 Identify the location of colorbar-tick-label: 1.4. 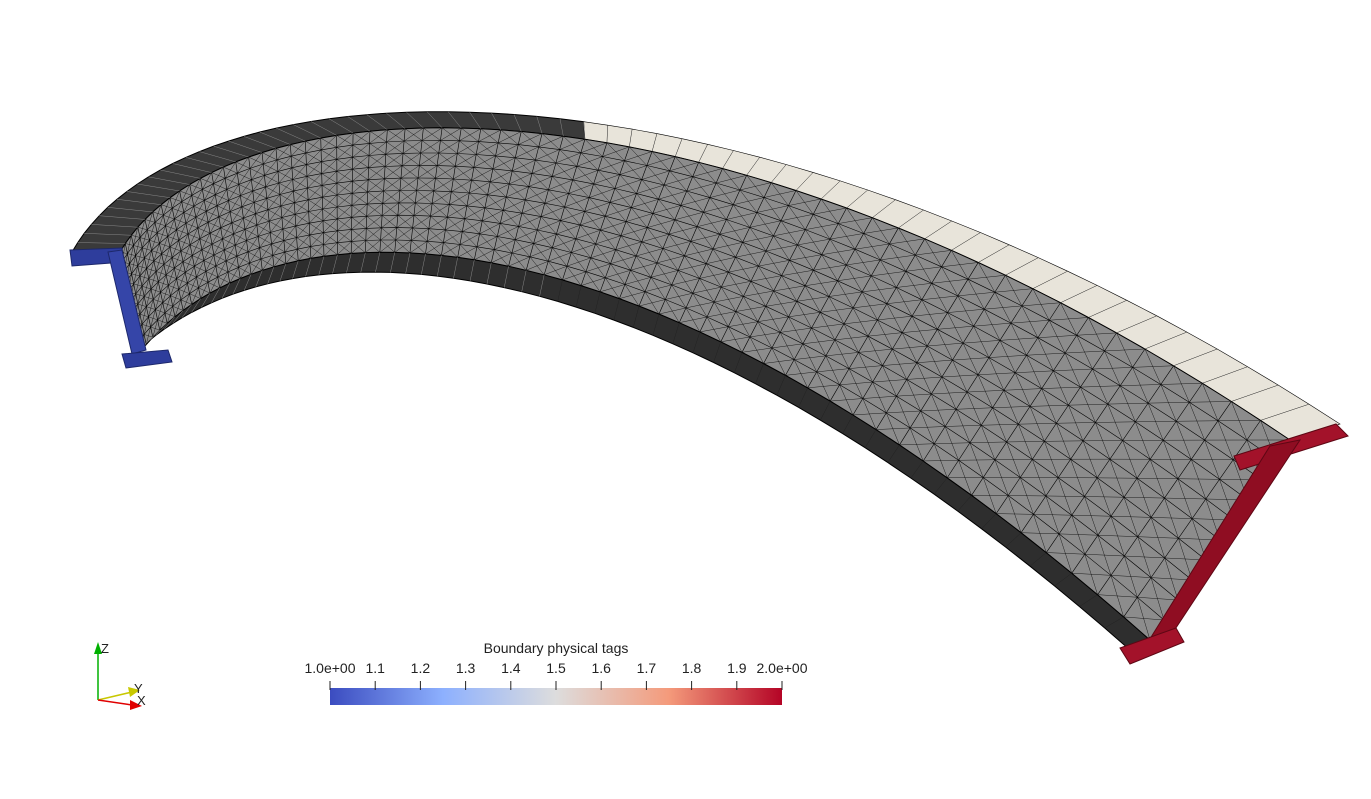
(511, 668).